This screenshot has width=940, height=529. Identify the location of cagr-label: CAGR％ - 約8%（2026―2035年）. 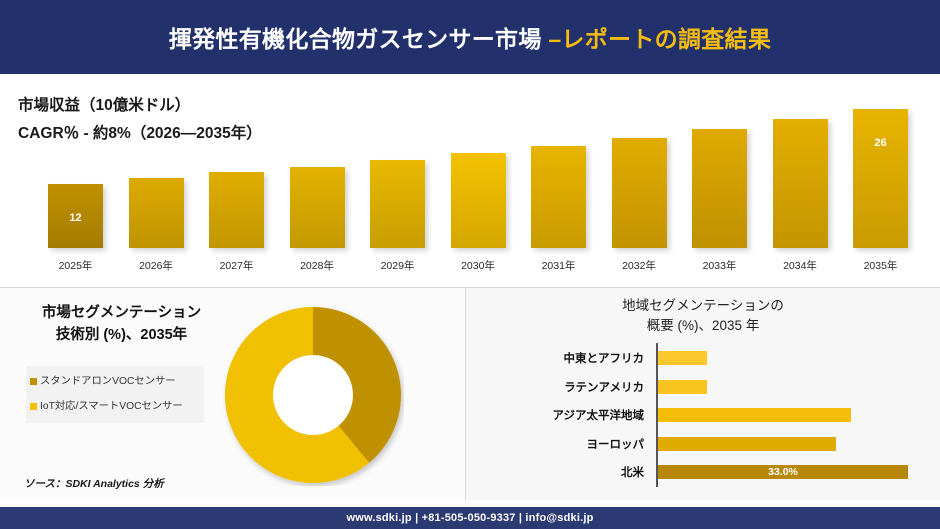
(140, 134).